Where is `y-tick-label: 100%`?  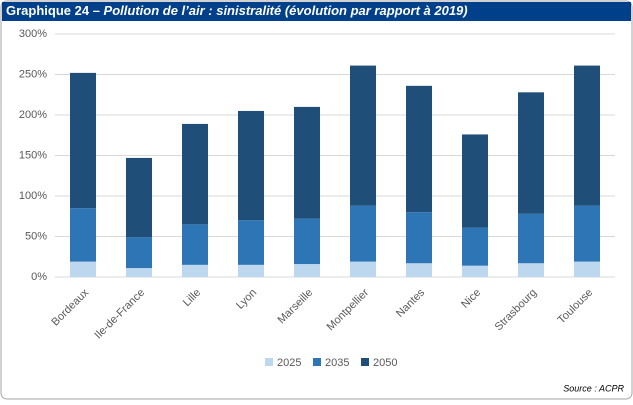
y-tick-label: 100% is located at coordinates (33, 196).